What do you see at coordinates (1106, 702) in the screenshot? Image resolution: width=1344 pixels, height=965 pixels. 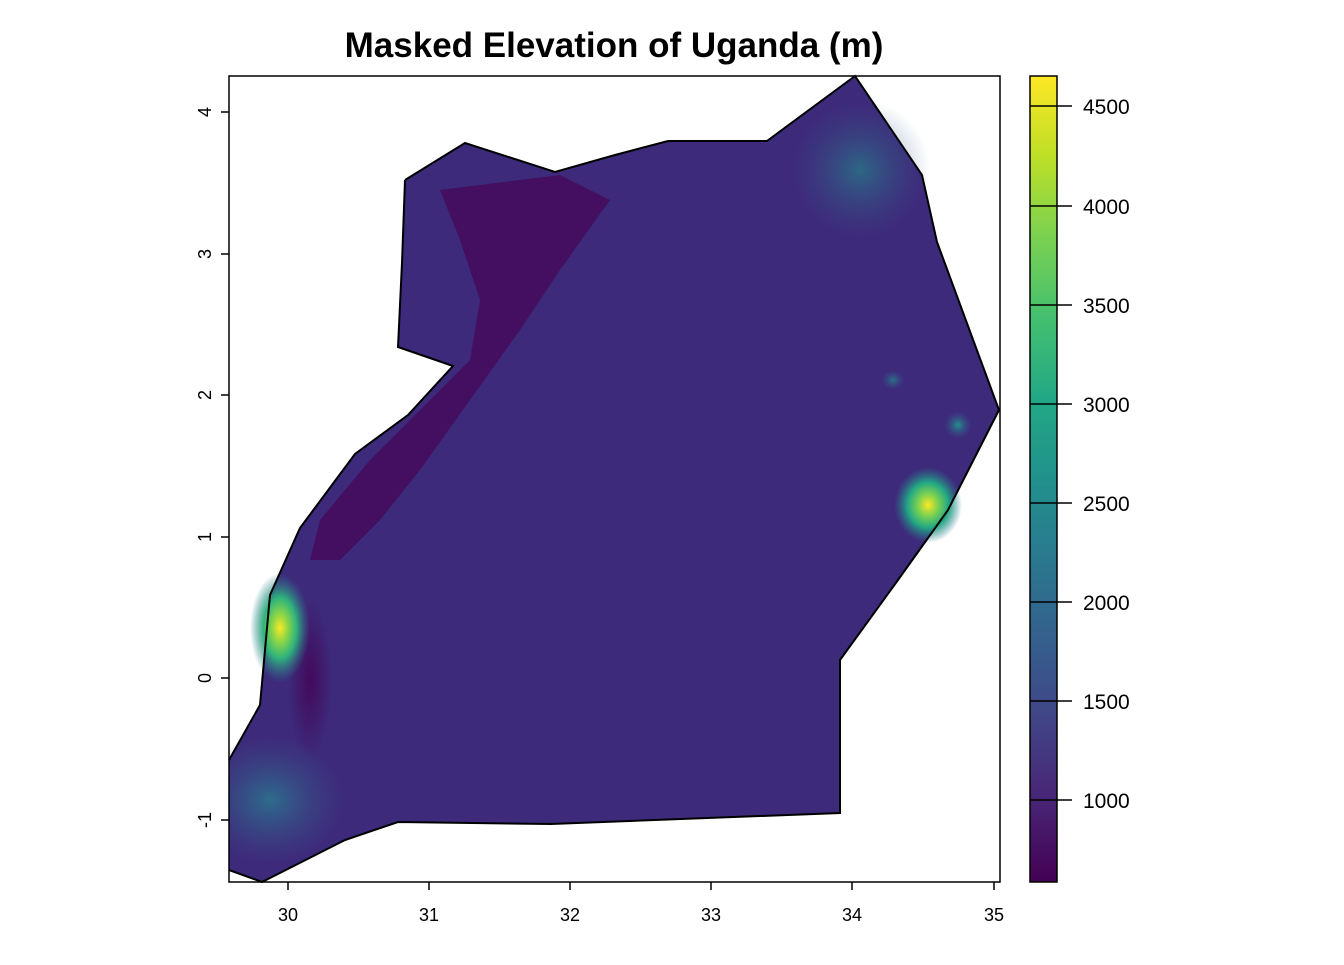 I see `colorbar-tick-label: 1500` at bounding box center [1106, 702].